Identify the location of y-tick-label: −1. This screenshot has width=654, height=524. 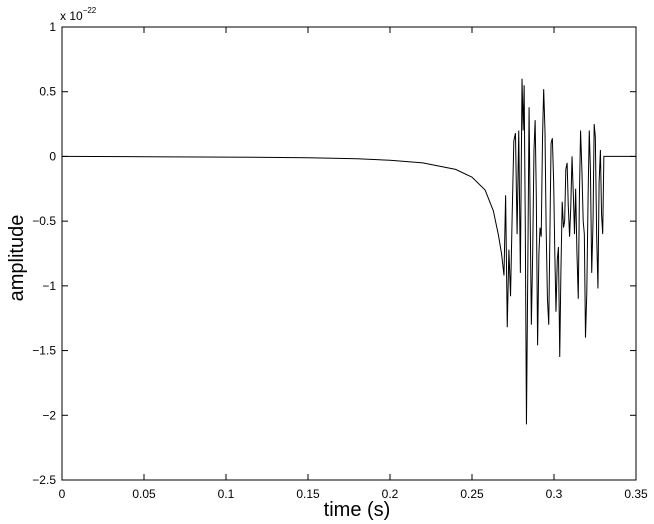
(49, 286).